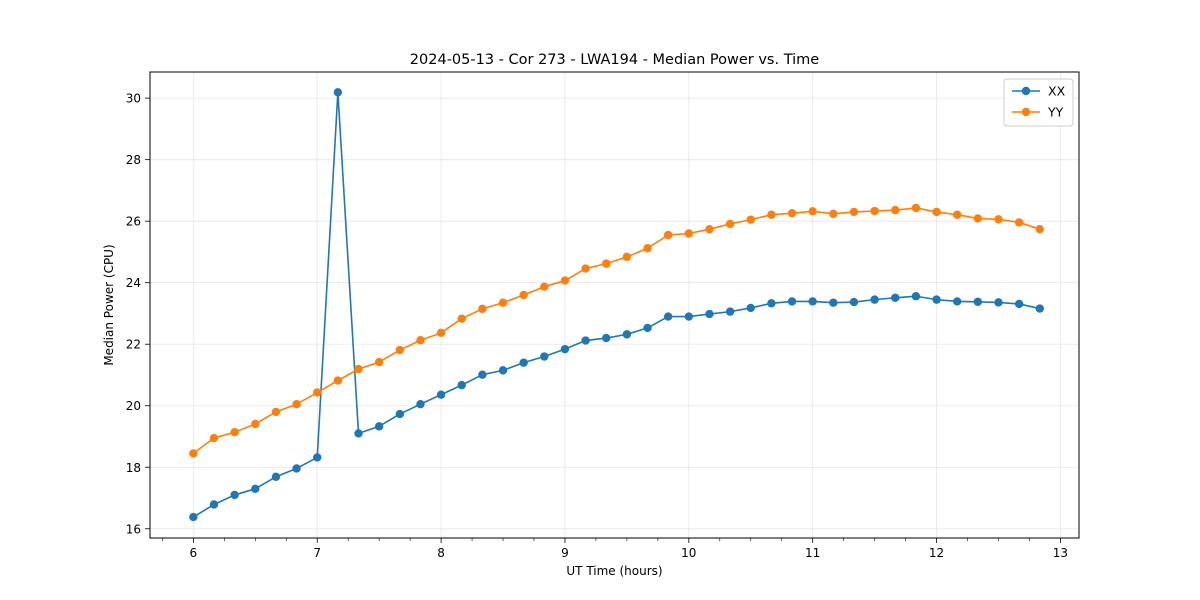 The width and height of the screenshot is (1200, 600). Describe the element at coordinates (1060, 553) in the screenshot. I see `x-tick-label: 13` at that location.